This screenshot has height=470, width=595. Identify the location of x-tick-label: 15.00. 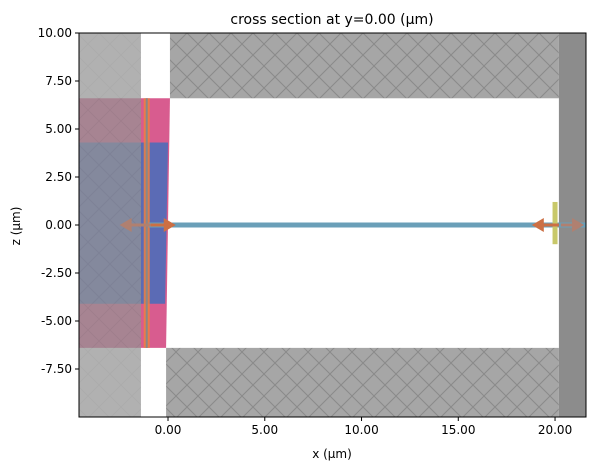
(458, 430).